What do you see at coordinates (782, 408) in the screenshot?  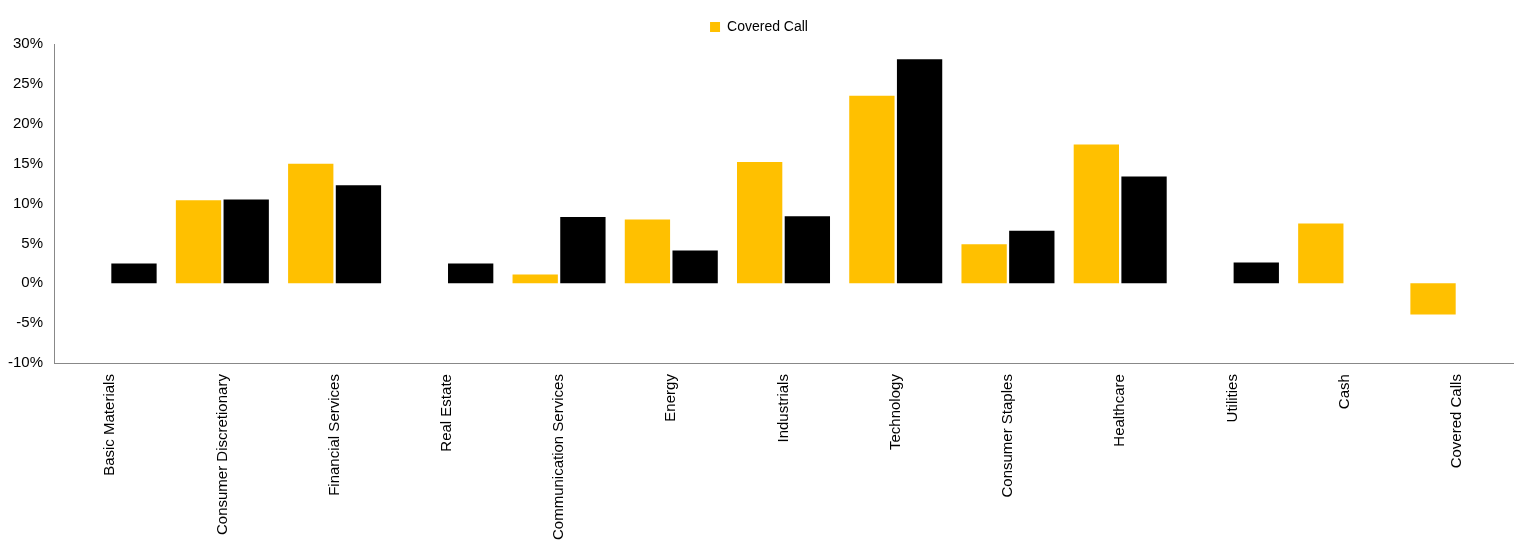 I see `x-tick-label: Industrials` at bounding box center [782, 408].